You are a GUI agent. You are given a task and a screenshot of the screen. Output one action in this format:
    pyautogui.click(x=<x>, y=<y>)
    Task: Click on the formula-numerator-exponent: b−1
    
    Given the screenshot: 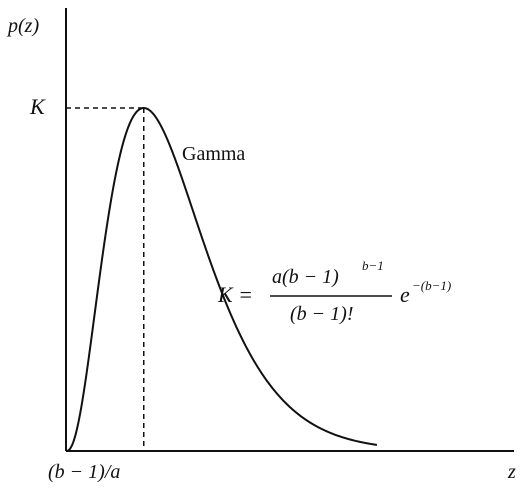 What is the action you would take?
    pyautogui.click(x=373, y=265)
    